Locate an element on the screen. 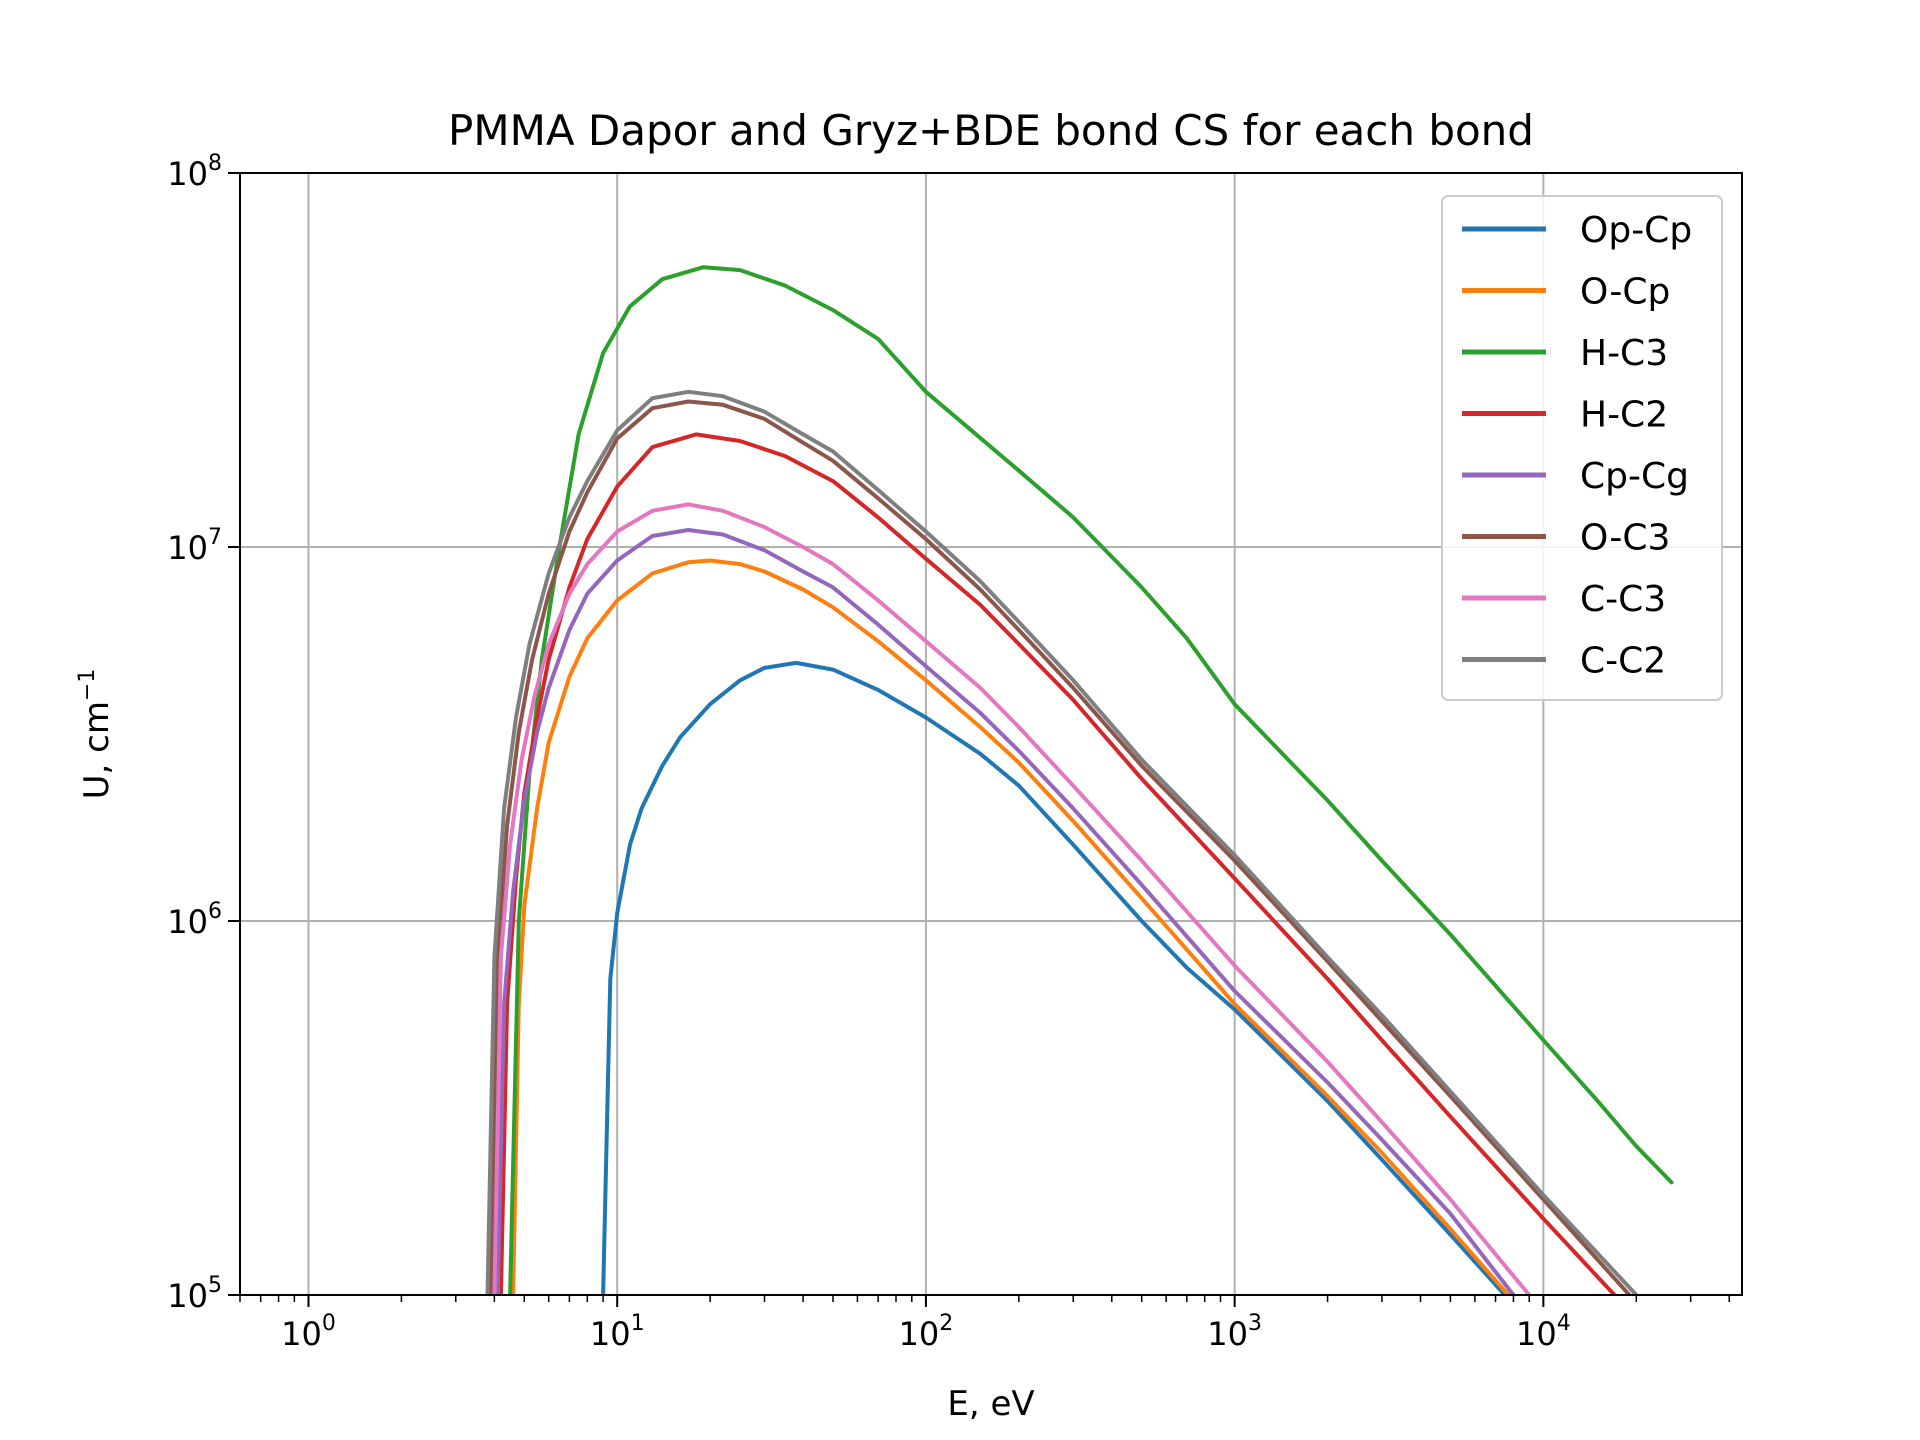 Image resolution: width=1920 pixels, height=1440 pixels. x-tick-label: 10² is located at coordinates (926, 1332).